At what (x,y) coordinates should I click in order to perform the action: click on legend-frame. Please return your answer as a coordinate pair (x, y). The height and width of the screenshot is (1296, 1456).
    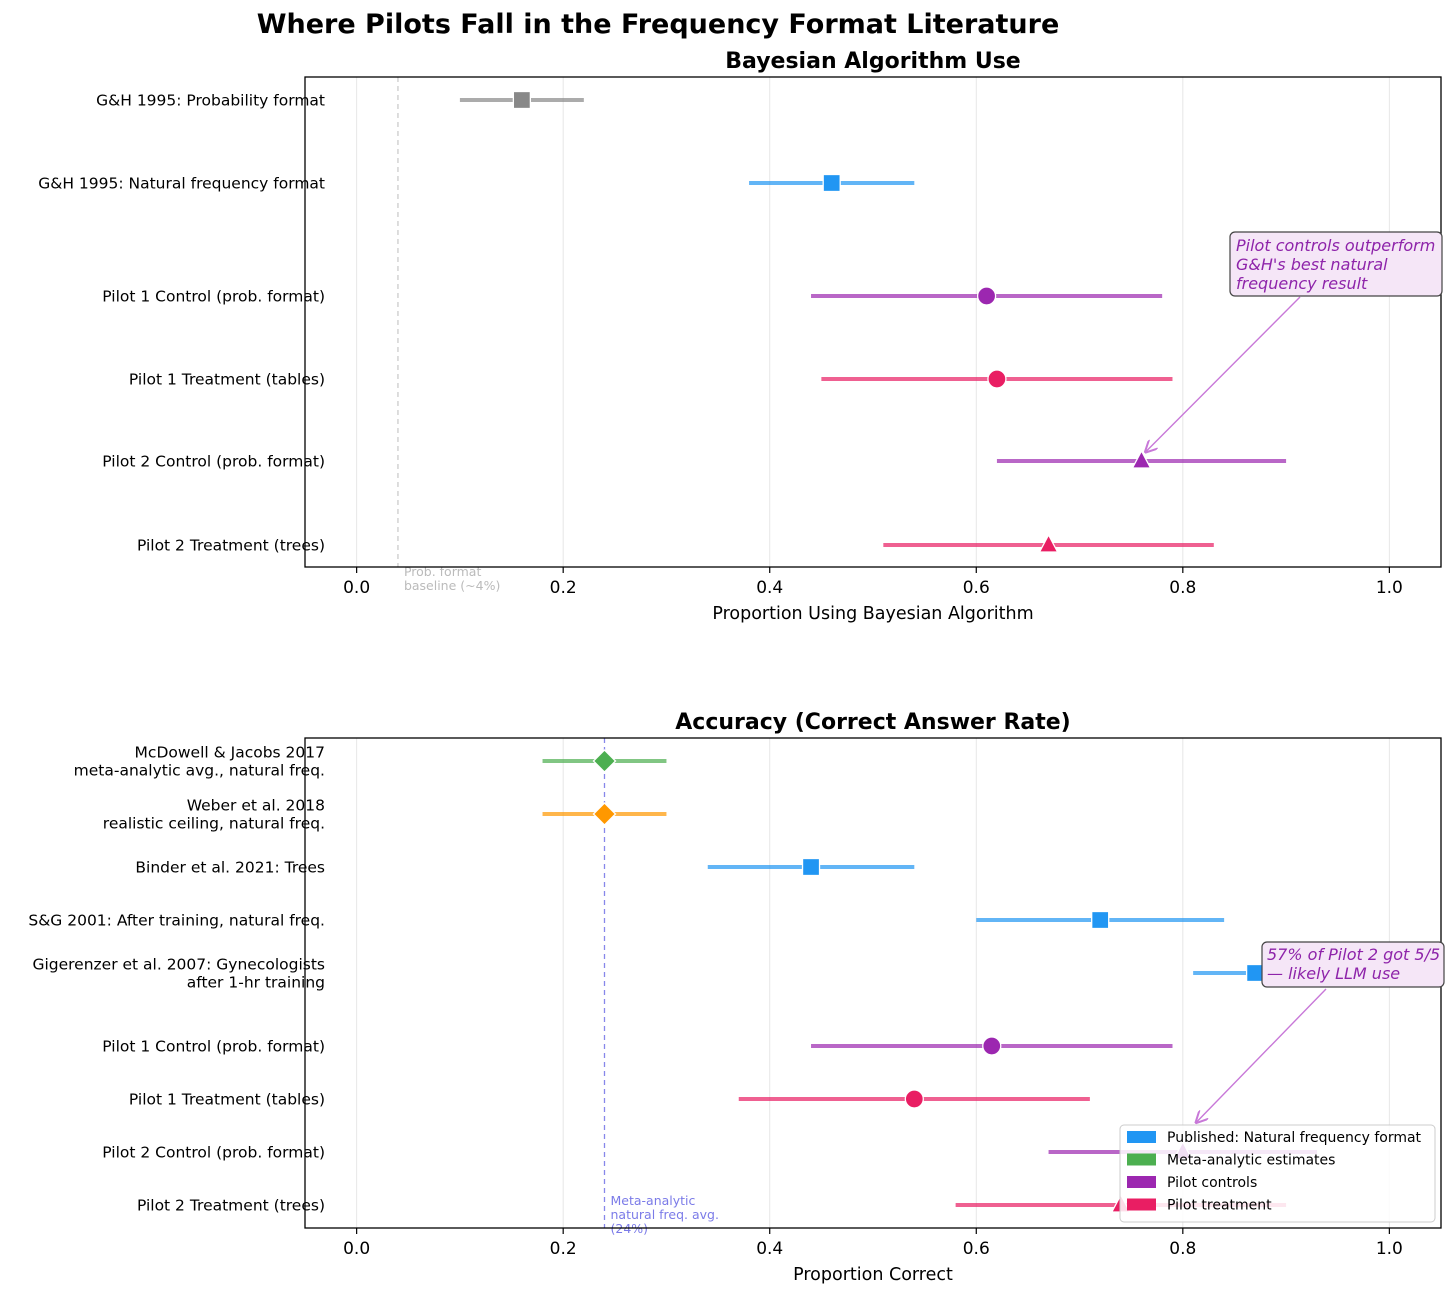
    Looking at the image, I should click on (1277, 1173).